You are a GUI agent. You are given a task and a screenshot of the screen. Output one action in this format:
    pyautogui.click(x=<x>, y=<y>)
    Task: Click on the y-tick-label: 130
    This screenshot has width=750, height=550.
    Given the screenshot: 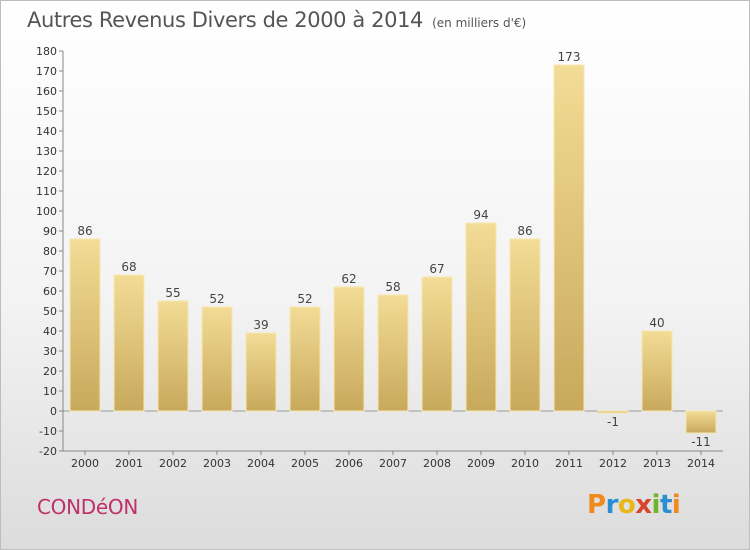 What is the action you would take?
    pyautogui.click(x=46, y=151)
    